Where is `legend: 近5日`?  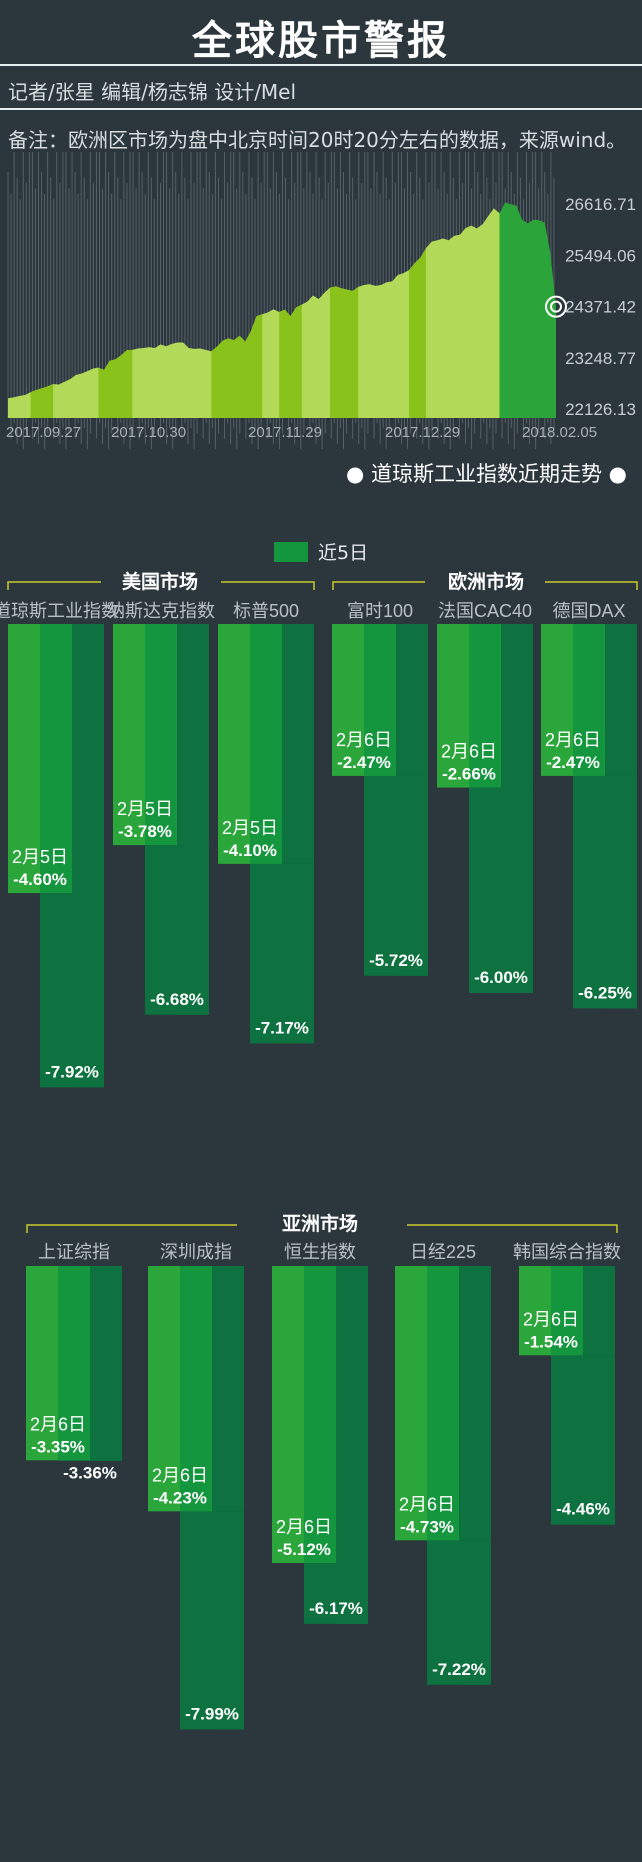
legend: 近5日 is located at coordinates (321, 551).